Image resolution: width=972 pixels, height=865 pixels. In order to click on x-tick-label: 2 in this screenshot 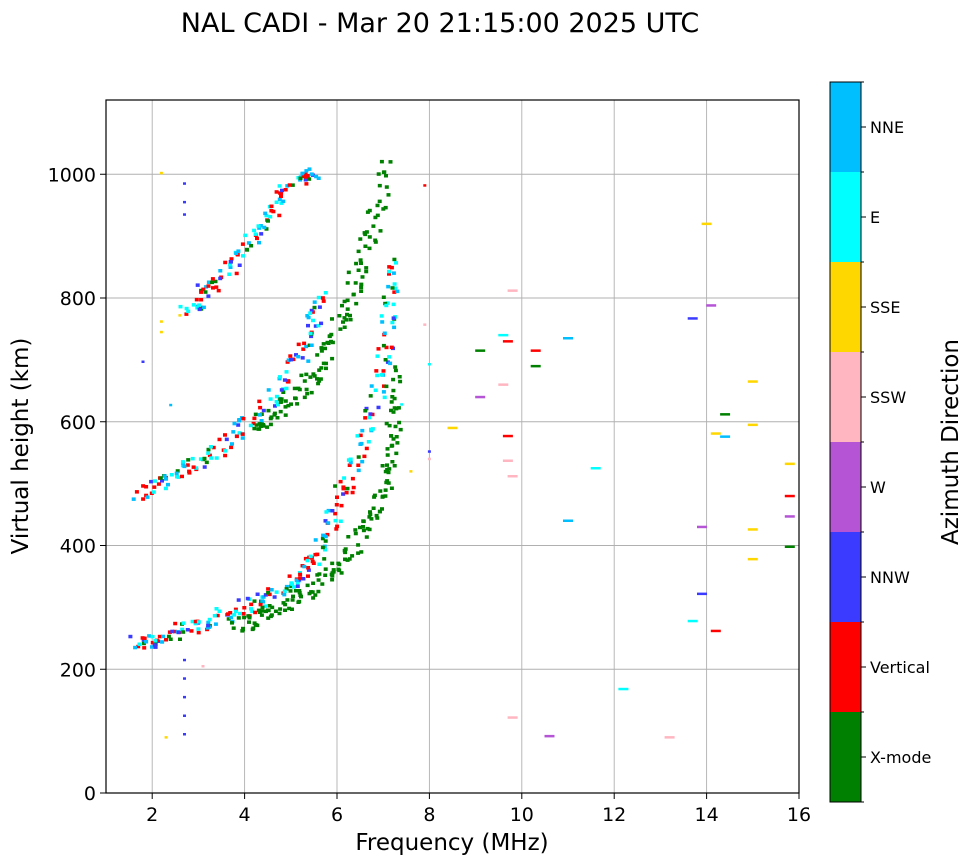, I will do `click(152, 815)`.